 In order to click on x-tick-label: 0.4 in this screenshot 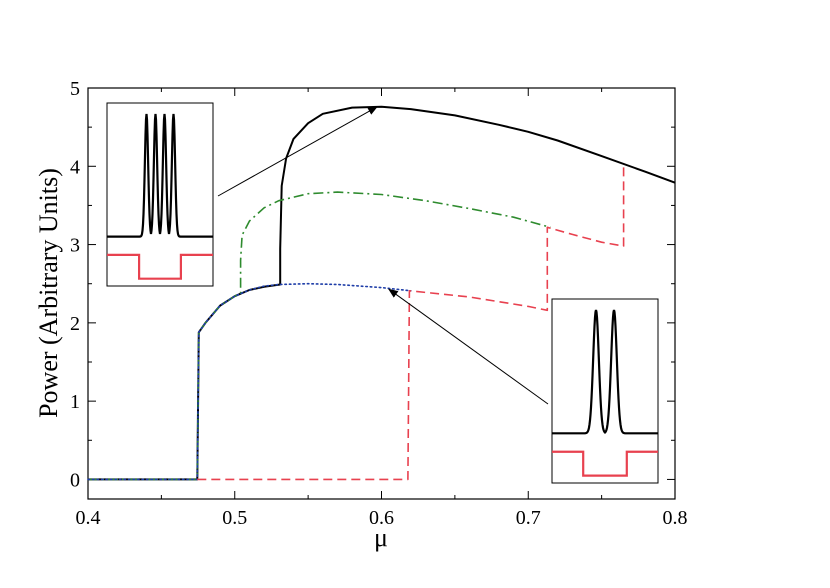, I will do `click(88, 518)`.